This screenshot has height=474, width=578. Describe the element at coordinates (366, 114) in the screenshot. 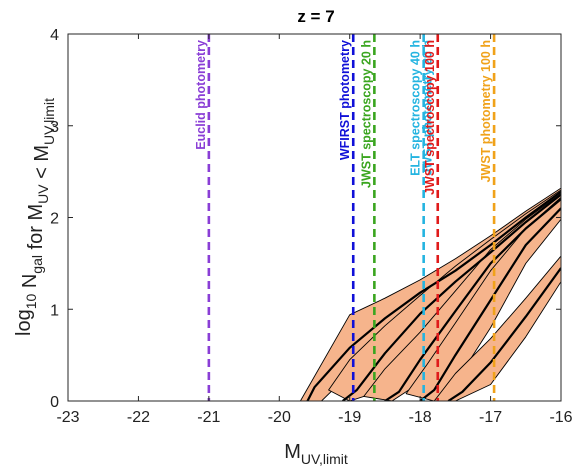

I see `reference-label-3: JWST spectroscopy 20 h` at that location.